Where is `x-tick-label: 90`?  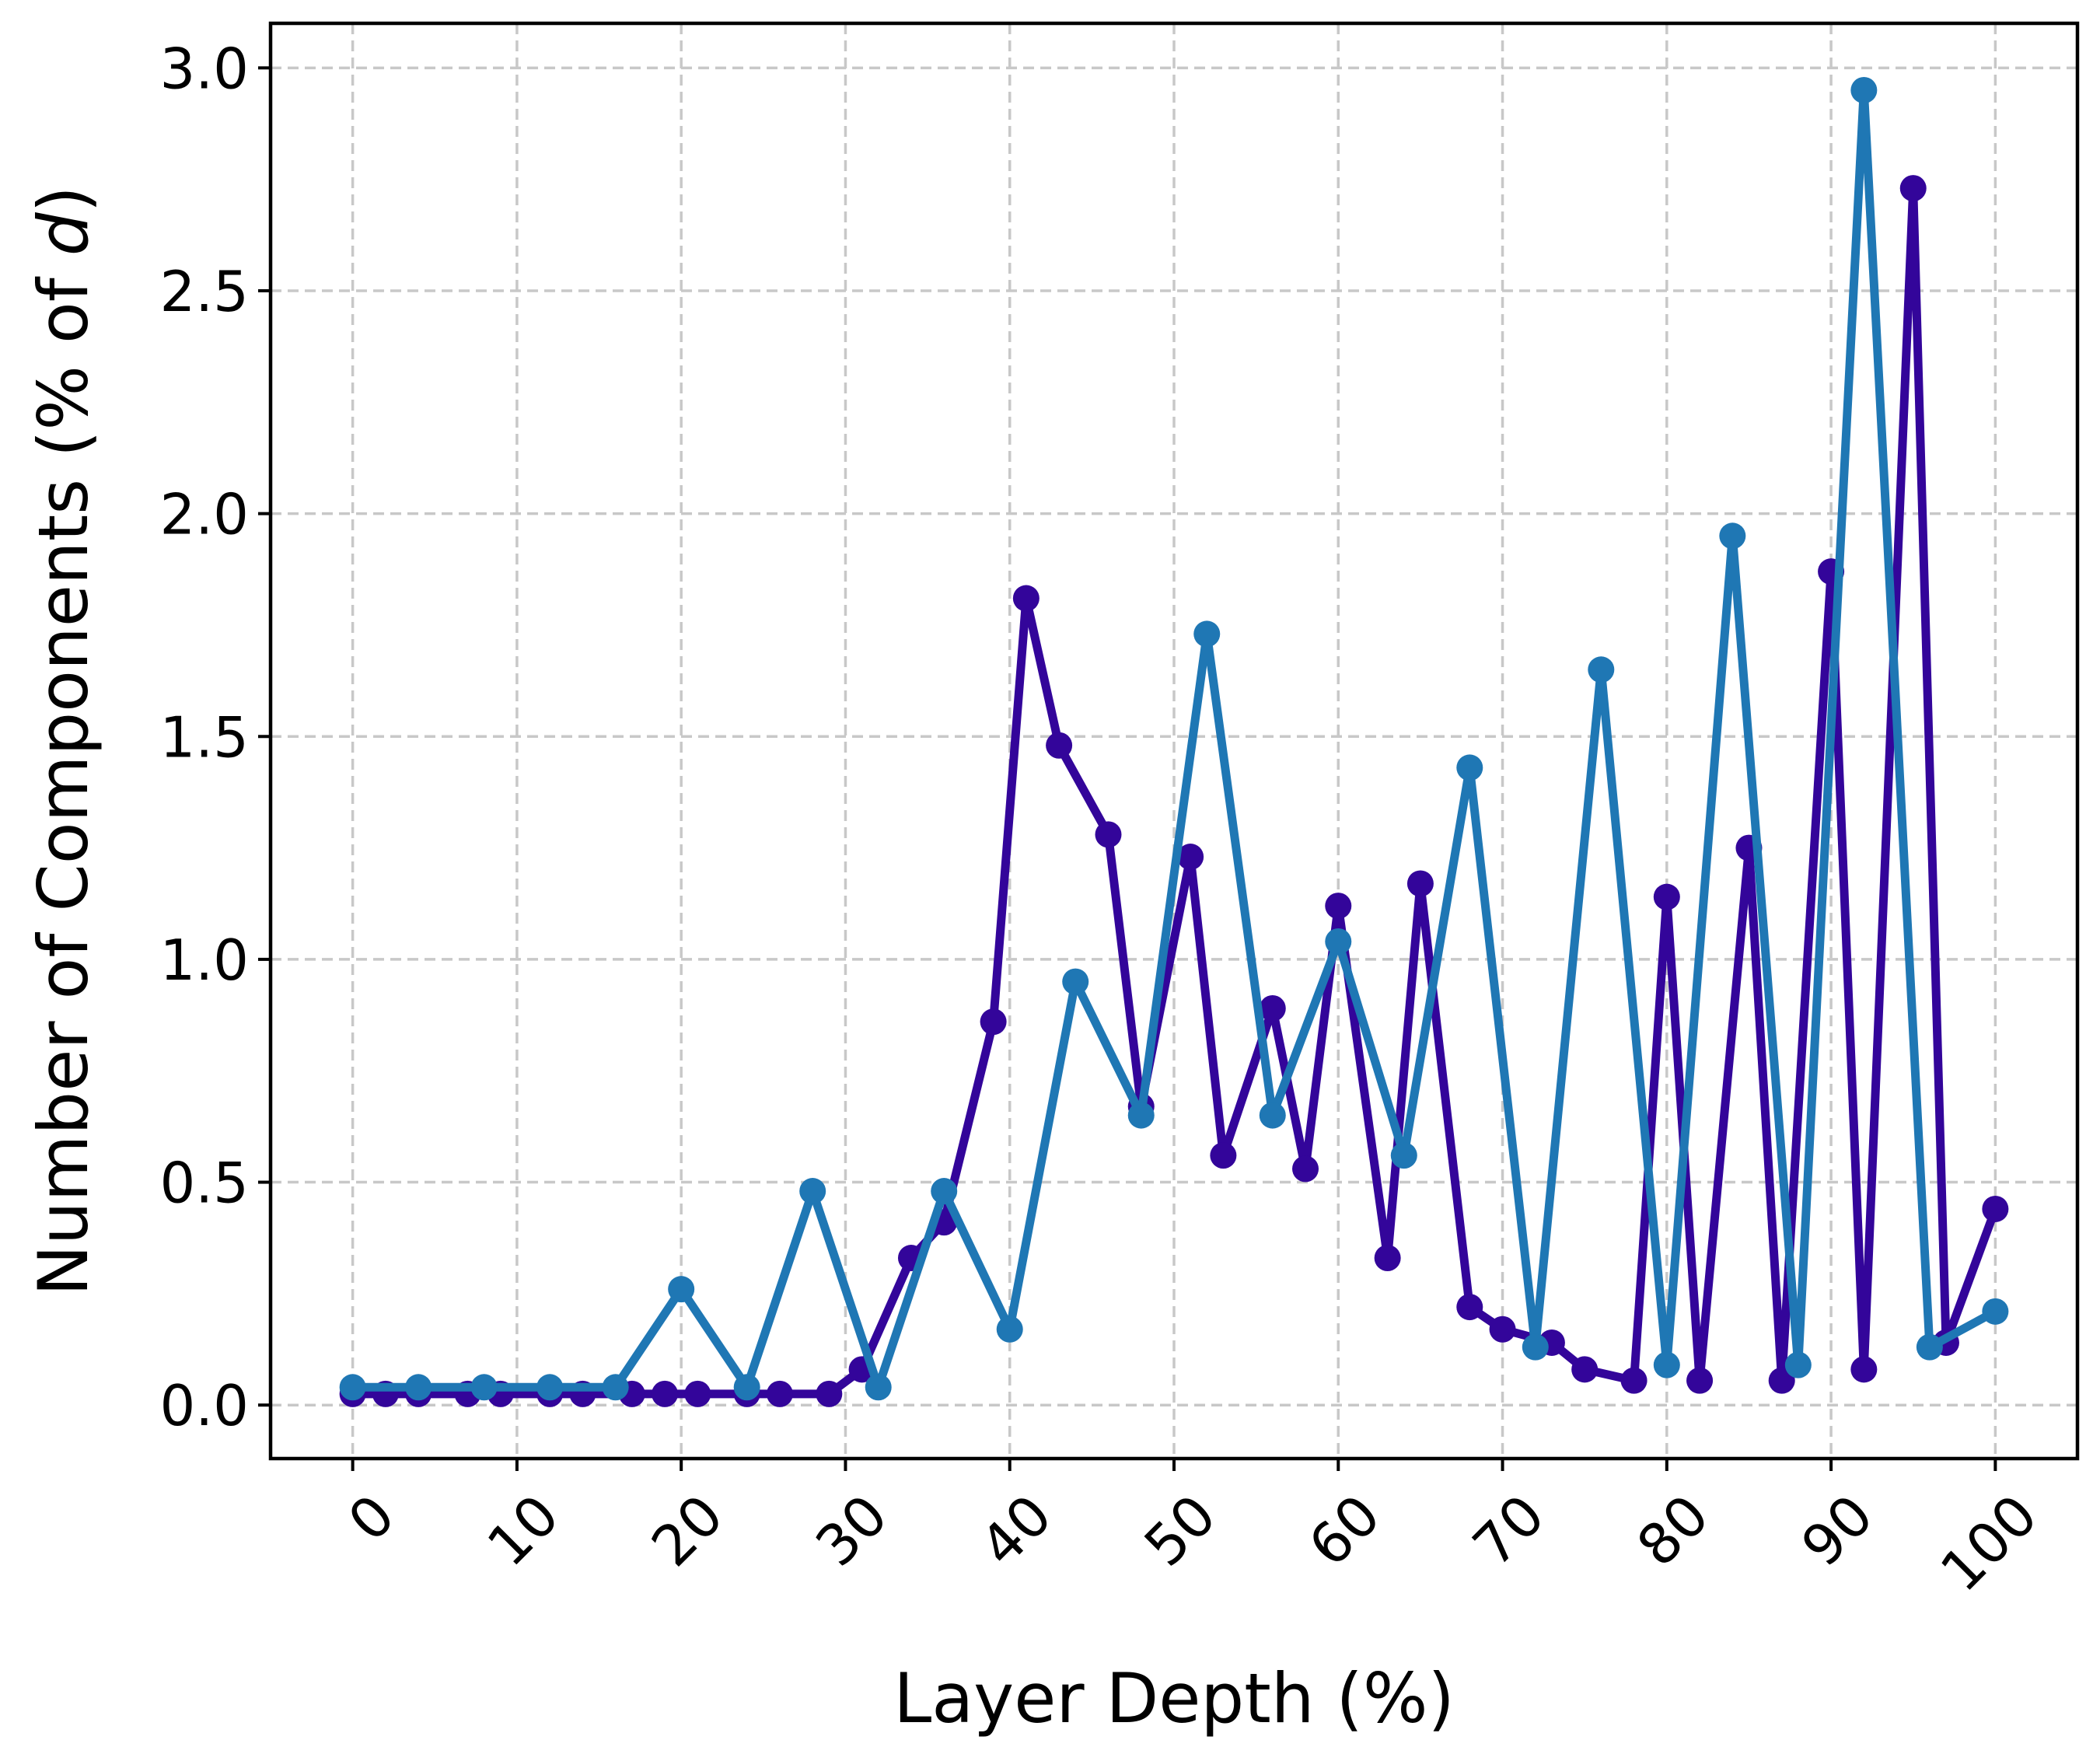 x-tick-label: 90 is located at coordinates (1837, 1531).